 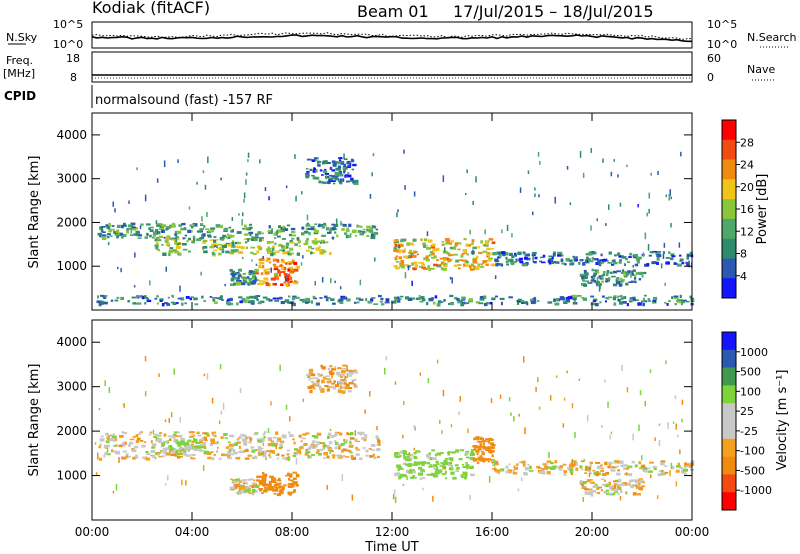 What do you see at coordinates (747, 187) in the screenshot?
I see `colorbar-tick-label: 20` at bounding box center [747, 187].